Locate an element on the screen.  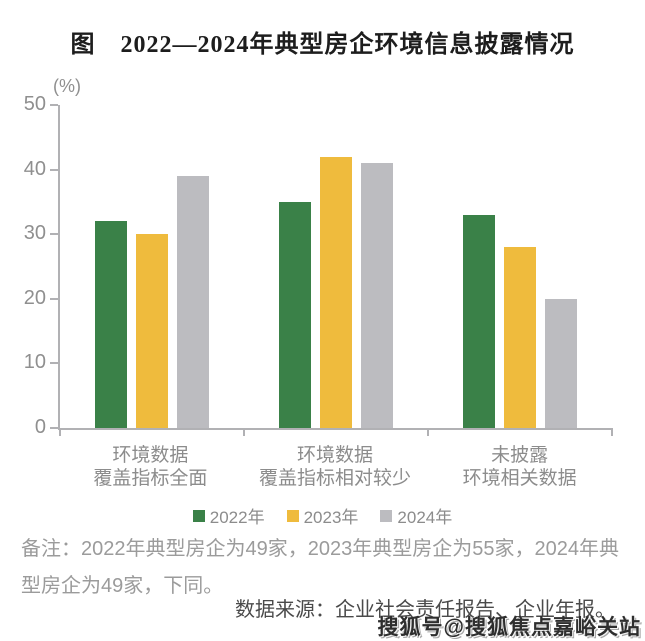
bar-2022年-category-2 is located at coordinates (295, 314).